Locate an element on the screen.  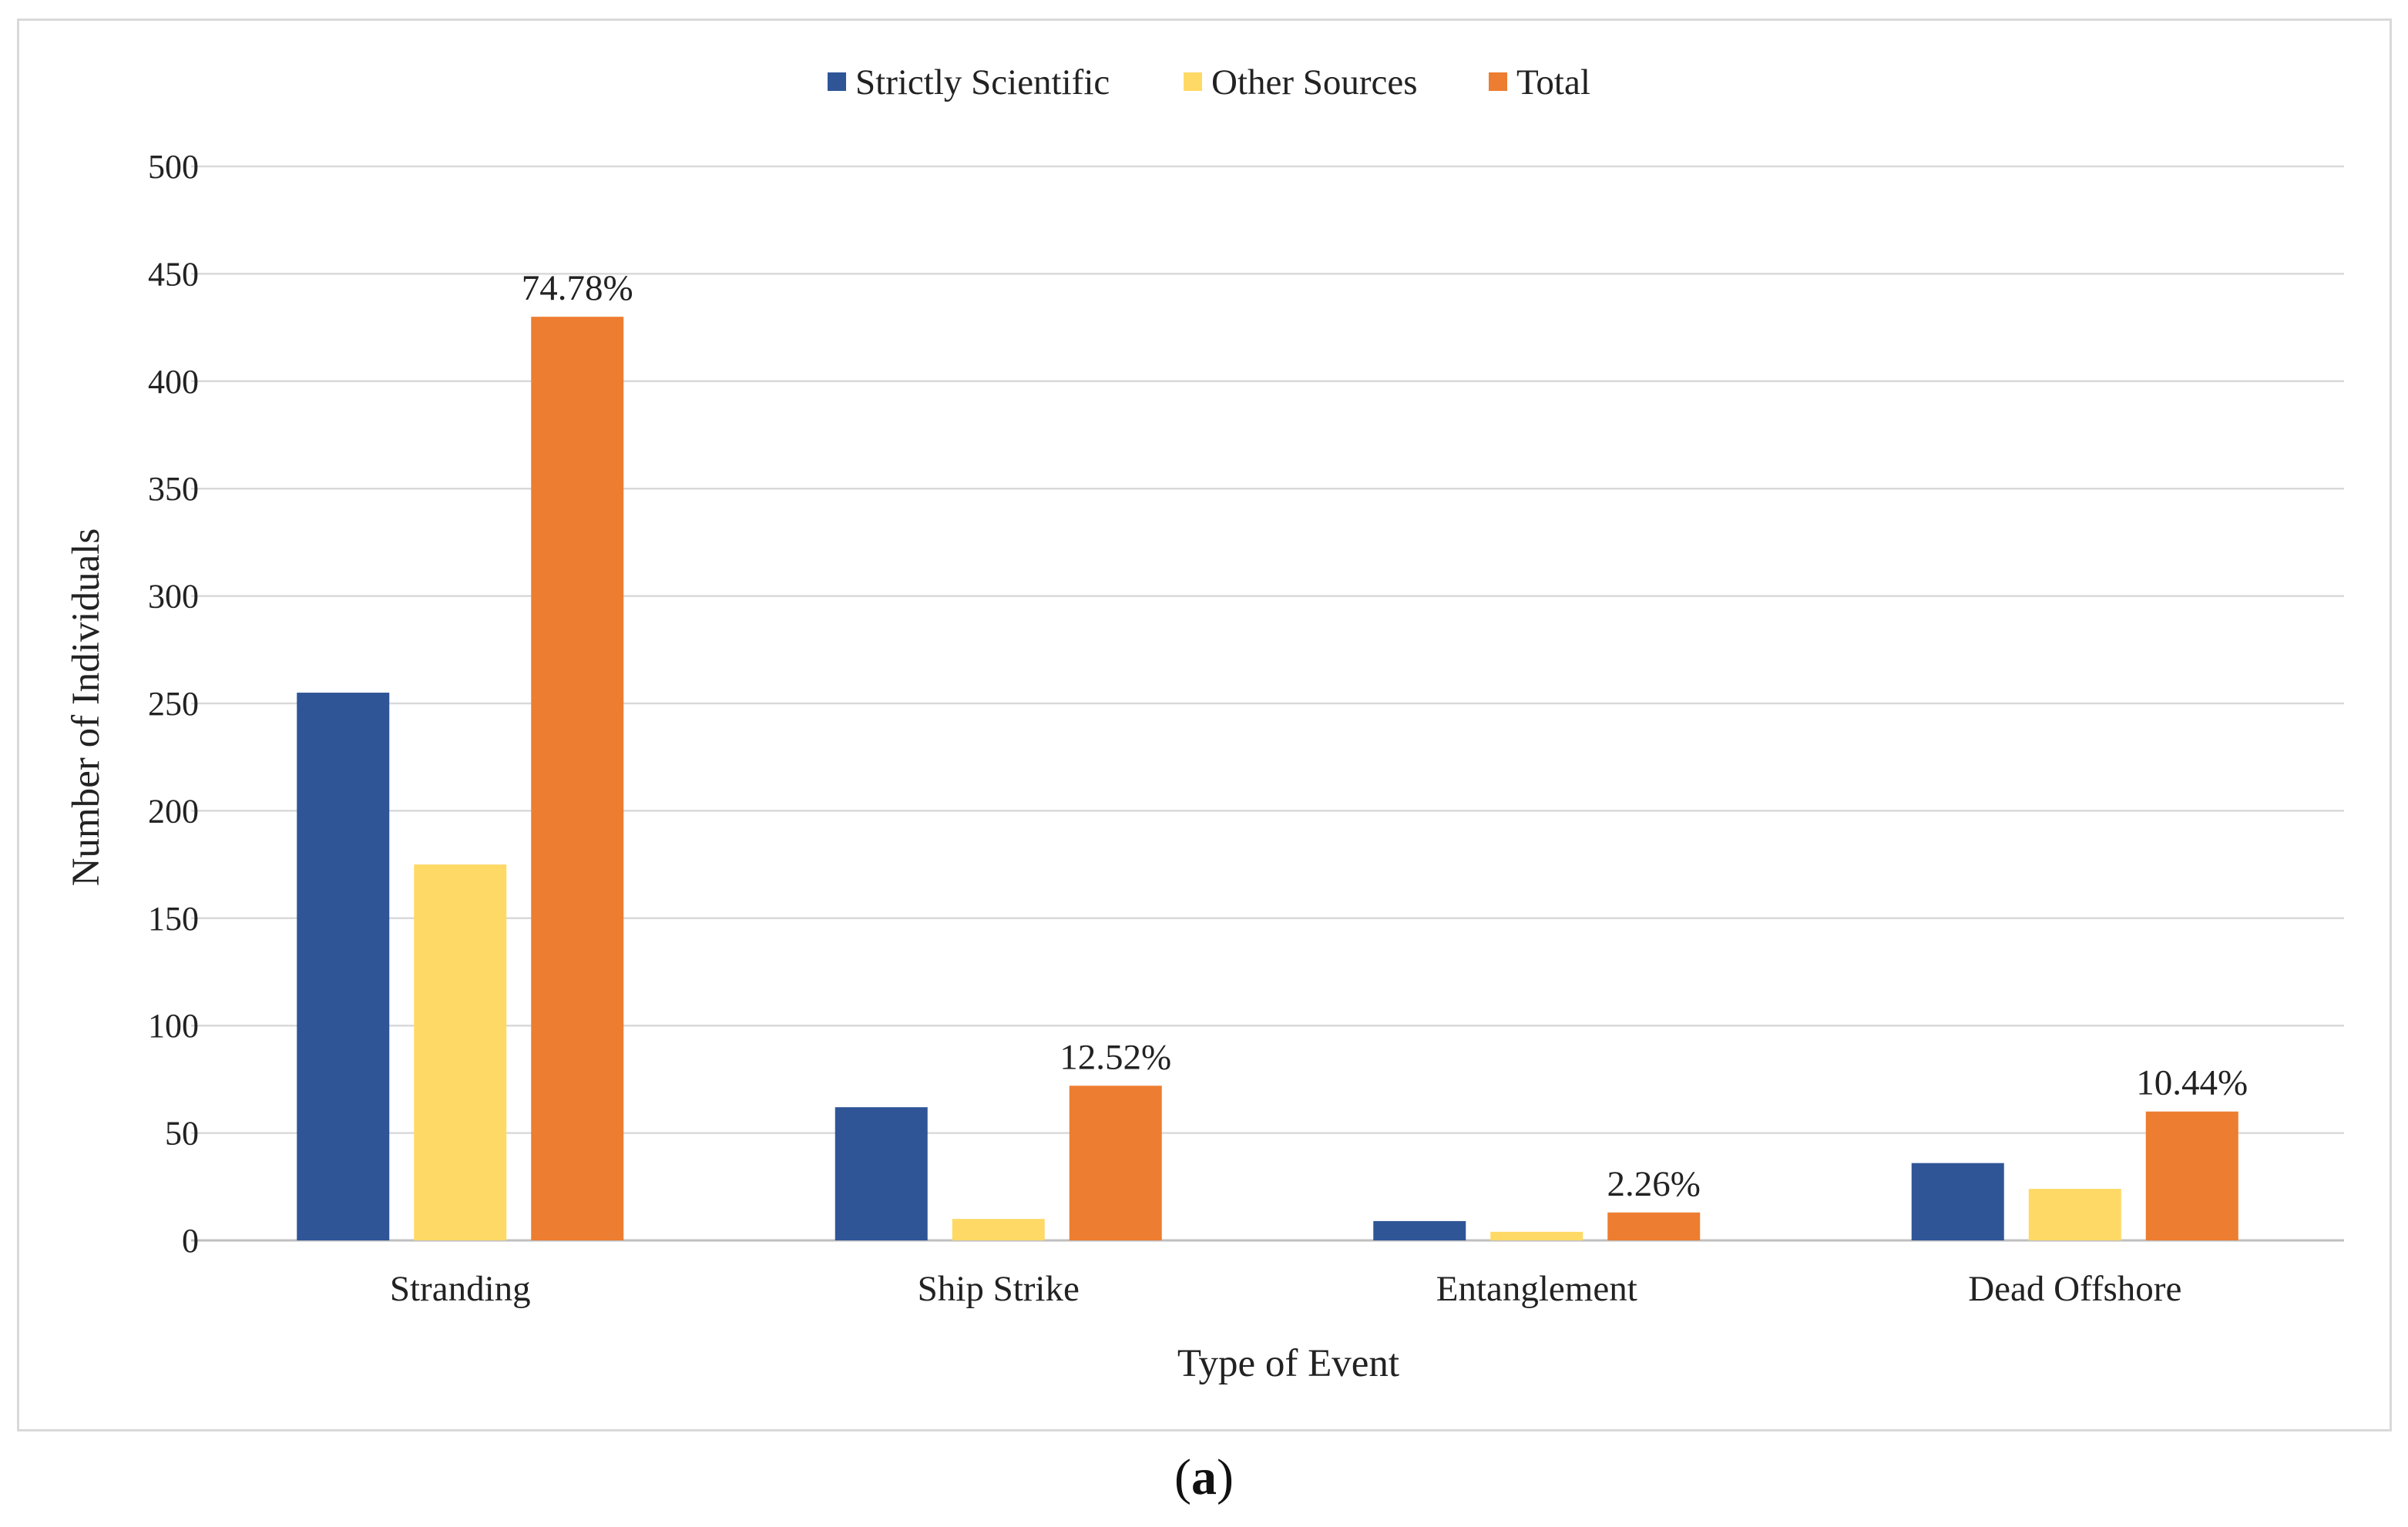
x-category-label: Stranding is located at coordinates (460, 1289).